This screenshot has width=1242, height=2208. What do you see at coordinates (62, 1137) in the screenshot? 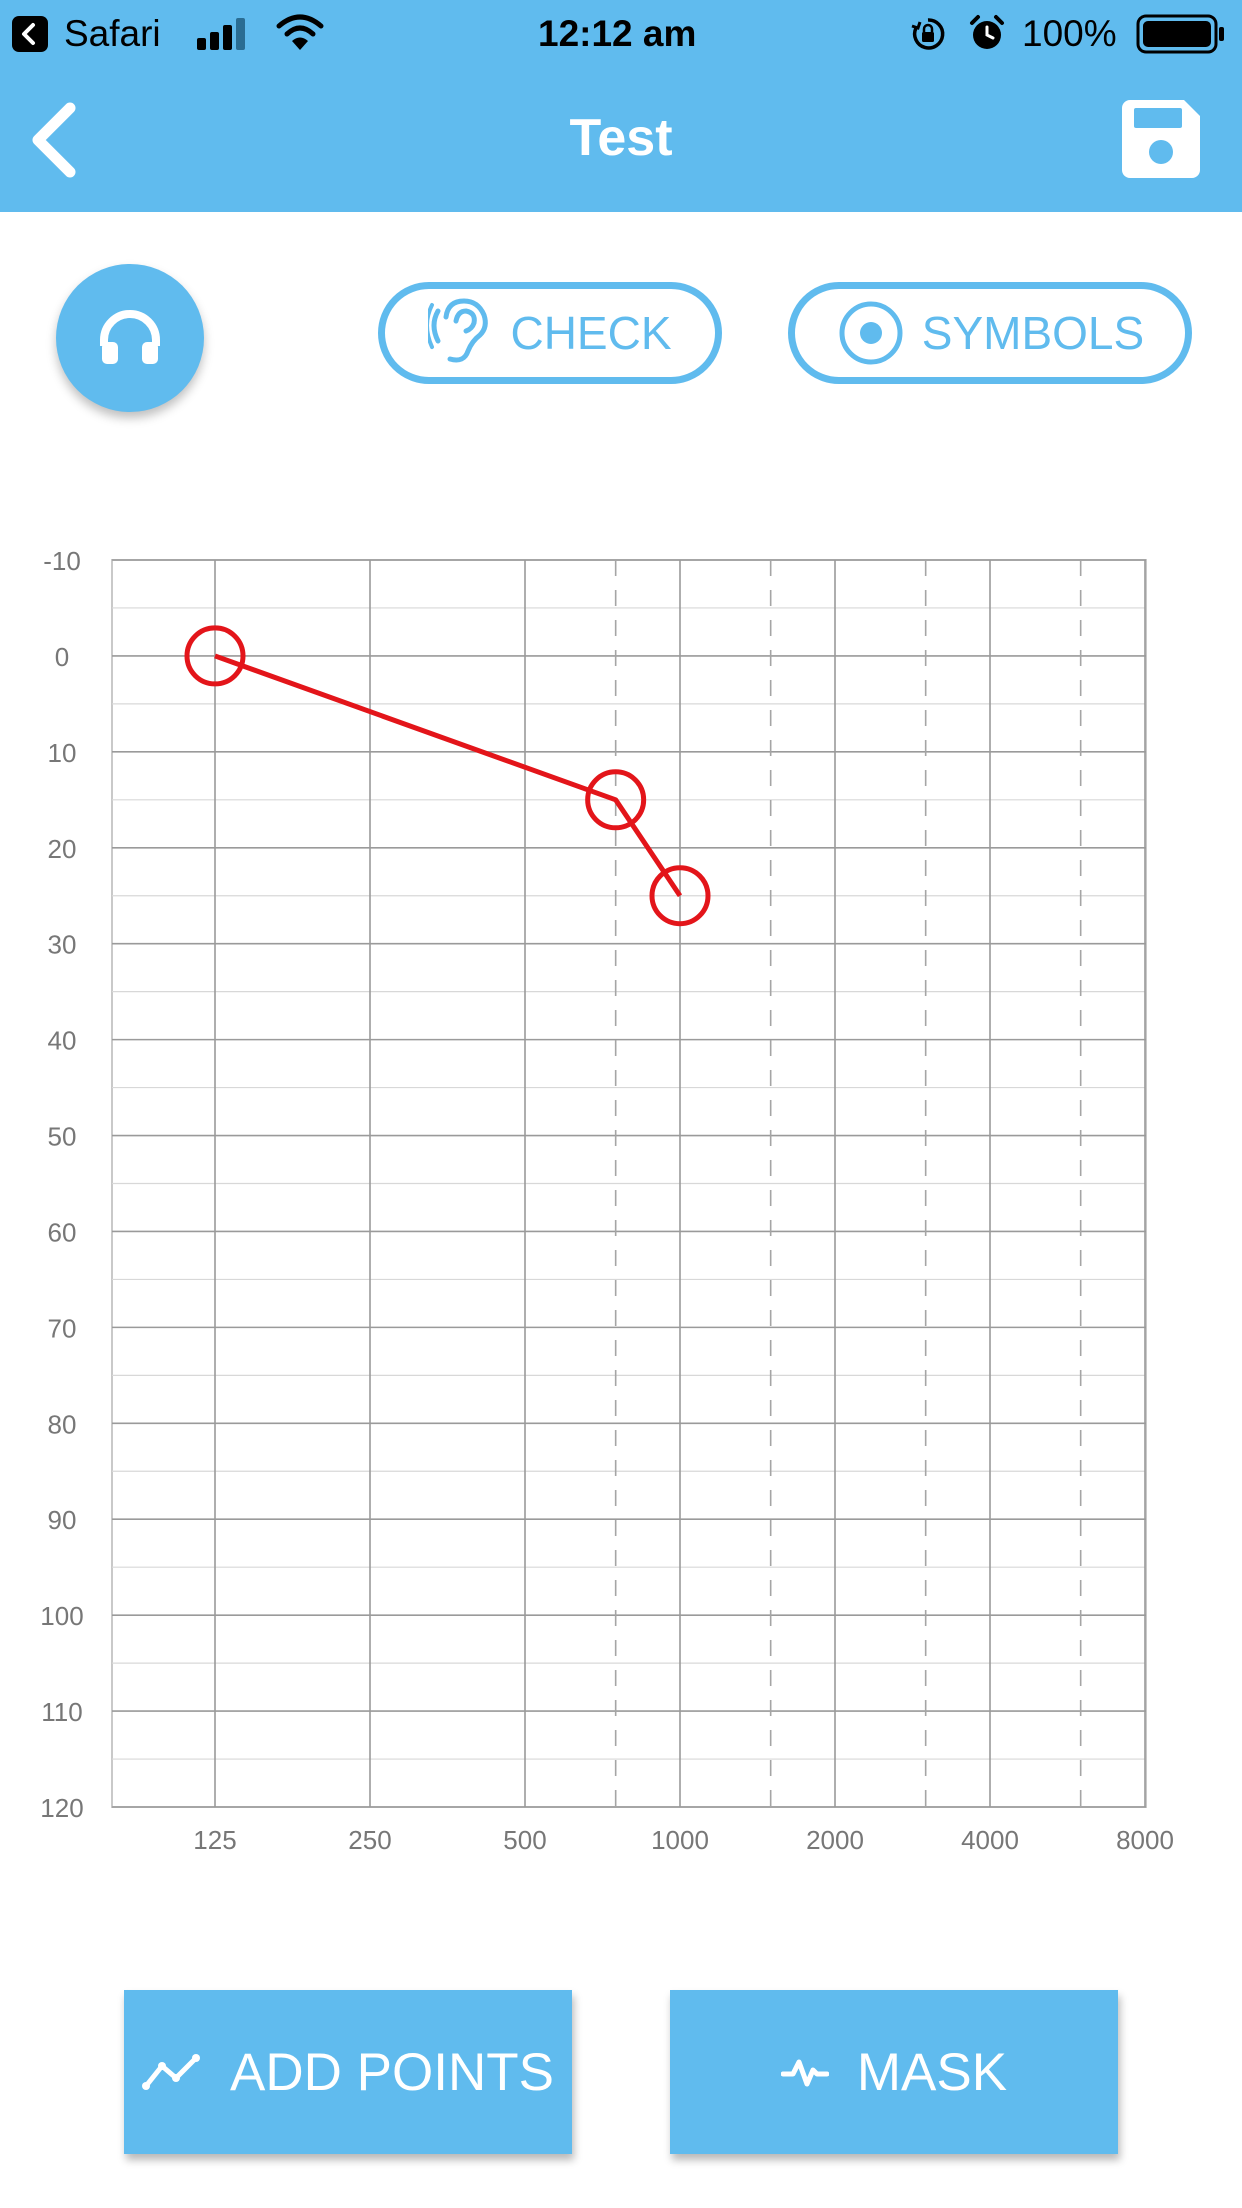
I see `y-tick-label: 50` at bounding box center [62, 1137].